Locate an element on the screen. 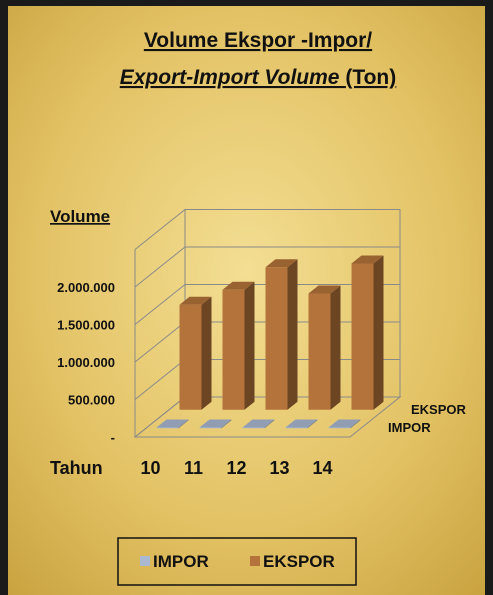 This screenshot has width=493, height=595. x-tick-label: 10 is located at coordinates (150, 468).